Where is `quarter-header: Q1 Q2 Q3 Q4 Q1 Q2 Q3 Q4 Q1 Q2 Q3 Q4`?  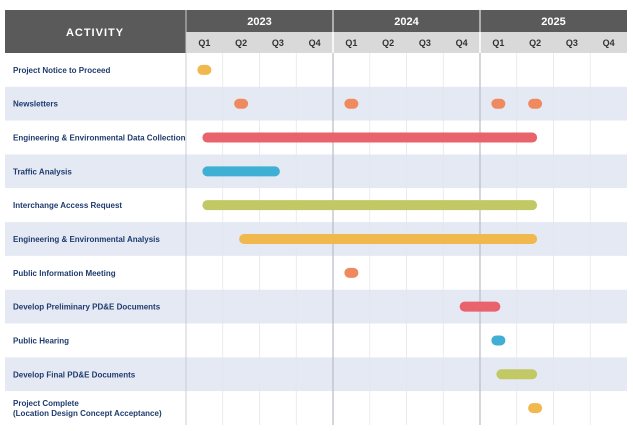
quarter-header: Q1 Q2 Q3 Q4 Q1 Q2 Q3 Q4 Q1 Q2 Q3 Q4 is located at coordinates (406, 42).